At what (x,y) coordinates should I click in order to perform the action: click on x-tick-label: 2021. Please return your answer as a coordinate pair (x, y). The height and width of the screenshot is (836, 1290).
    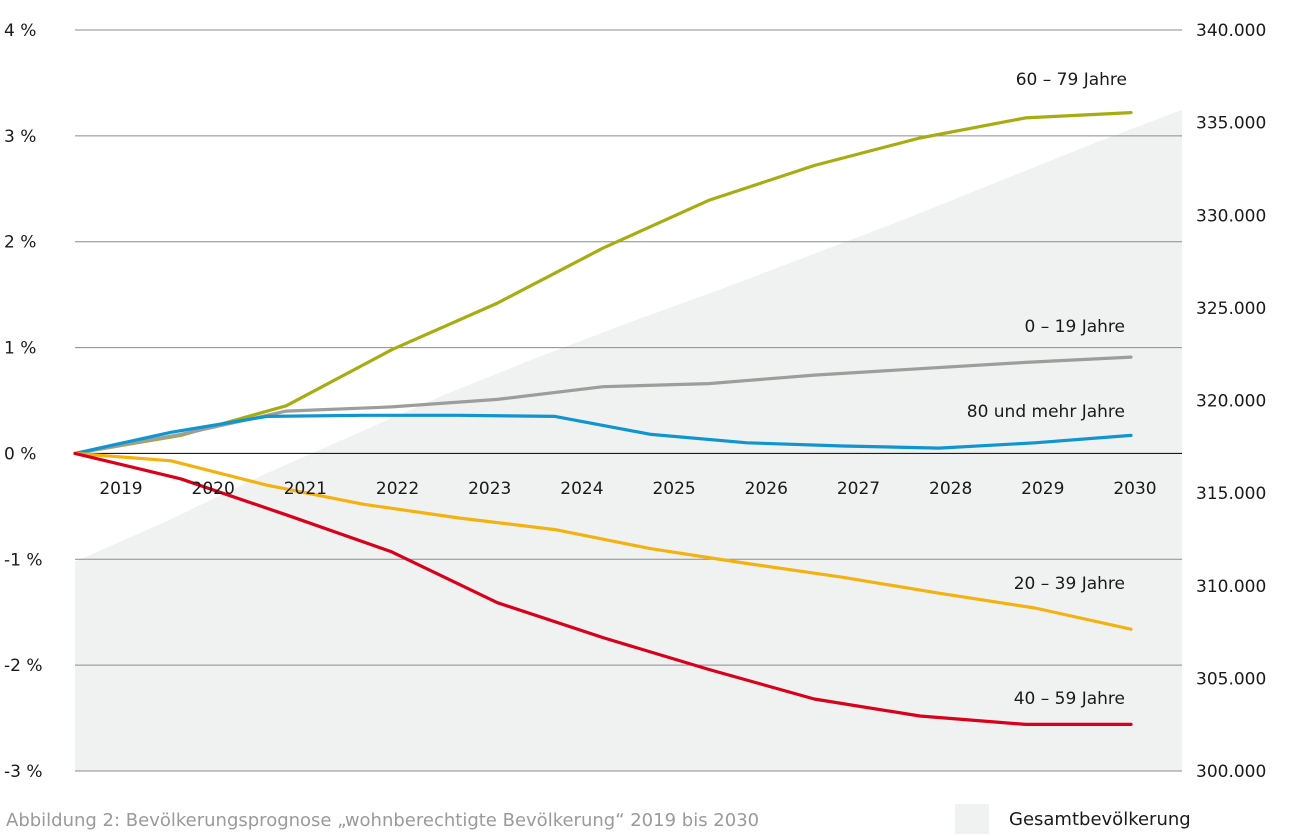
    Looking at the image, I should click on (305, 489).